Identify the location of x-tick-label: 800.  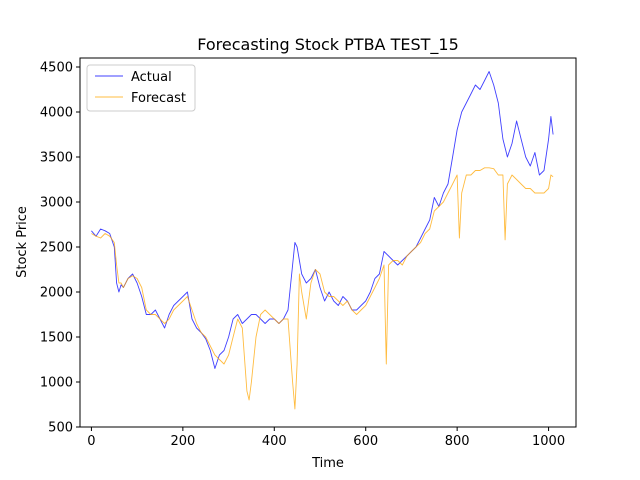
(457, 441).